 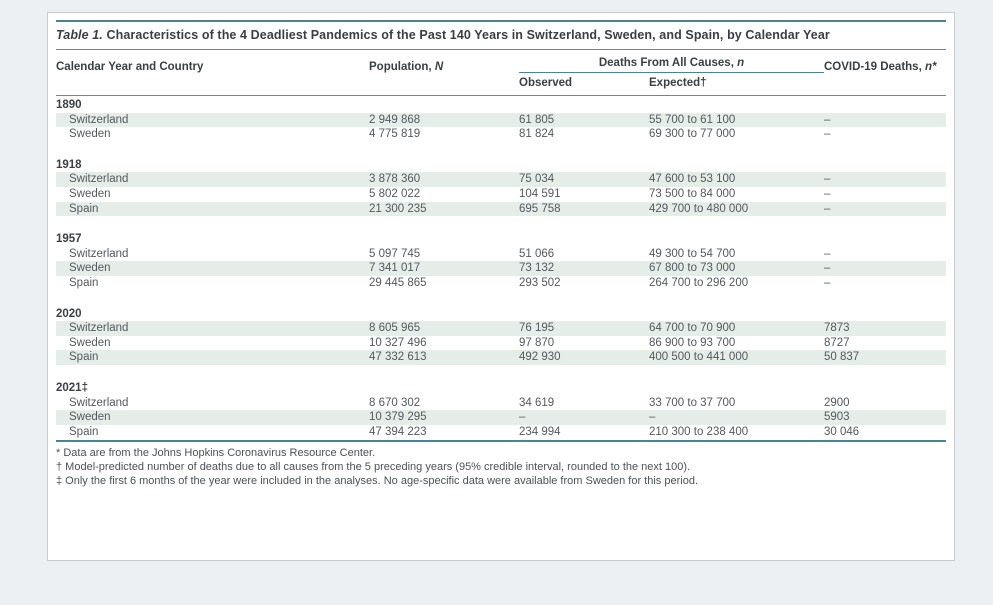 What do you see at coordinates (537, 328) in the screenshot?
I see `cell-observed: 76 195` at bounding box center [537, 328].